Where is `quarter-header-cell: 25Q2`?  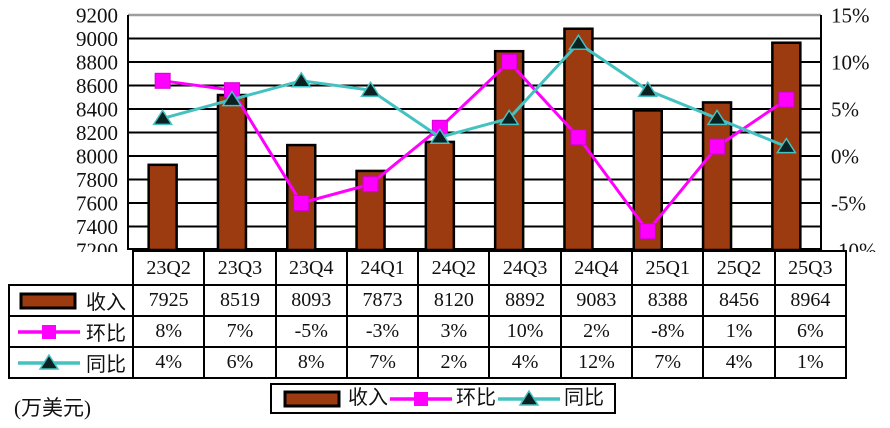 quarter-header-cell: 25Q2 is located at coordinates (739, 268).